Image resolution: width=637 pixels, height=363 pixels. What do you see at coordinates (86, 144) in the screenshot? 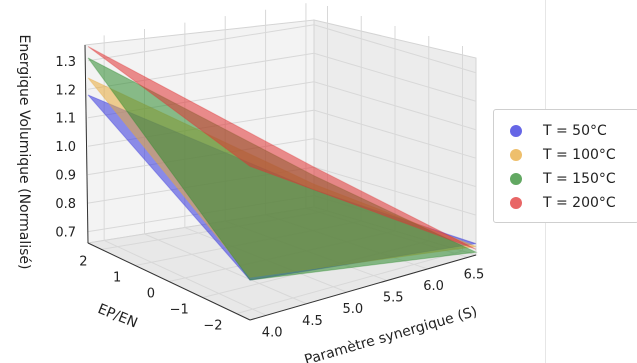
I see `z-axis-line` at bounding box center [86, 144].